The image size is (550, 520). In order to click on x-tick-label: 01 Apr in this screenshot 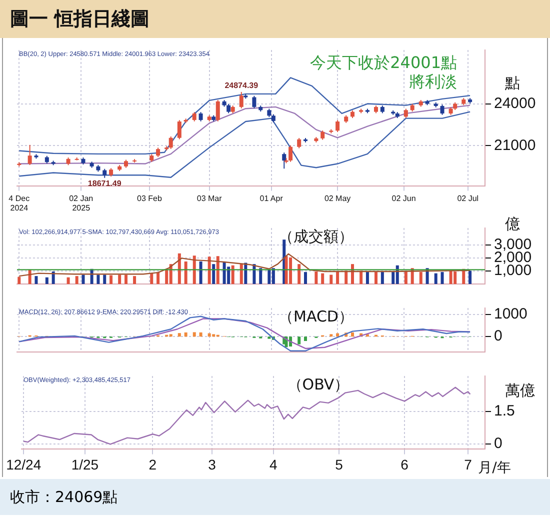, I will do `click(272, 198)`.